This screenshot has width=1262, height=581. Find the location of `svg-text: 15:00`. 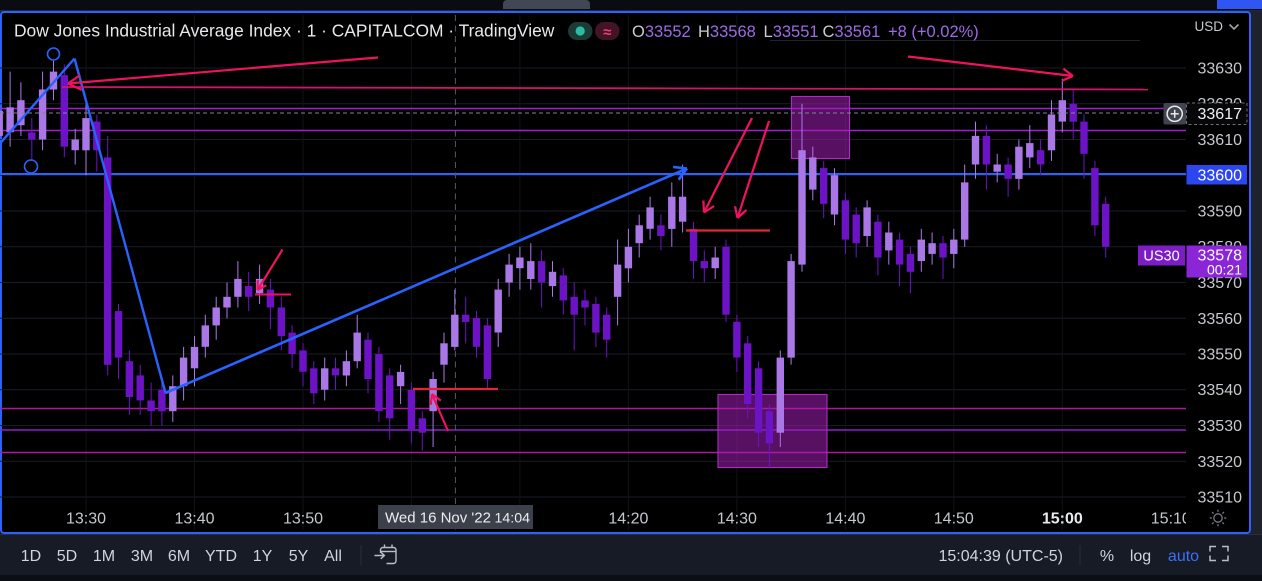

svg-text: 15:00 is located at coordinates (1062, 519).